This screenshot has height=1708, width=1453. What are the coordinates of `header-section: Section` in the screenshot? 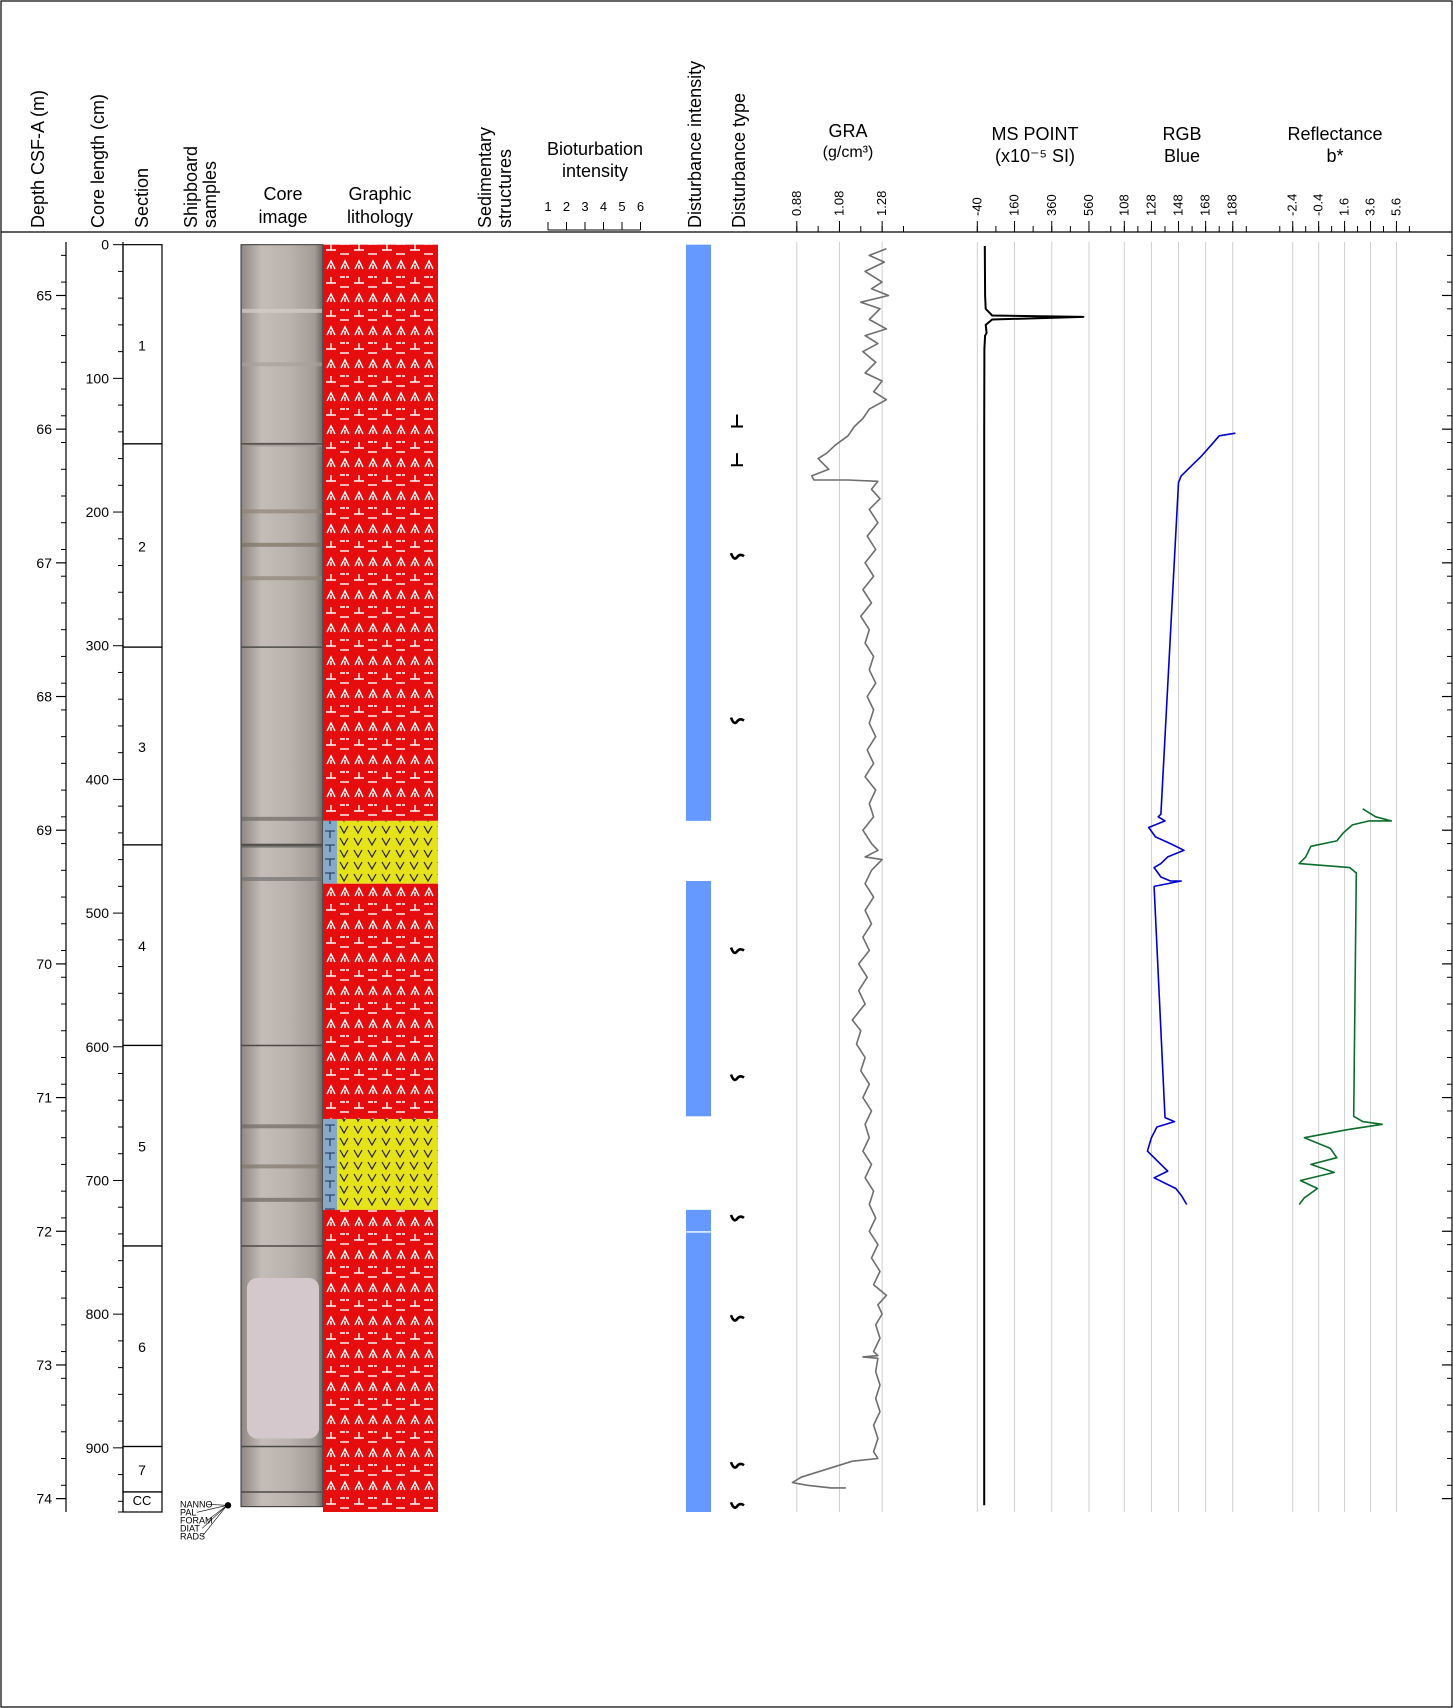 It's located at (142, 198).